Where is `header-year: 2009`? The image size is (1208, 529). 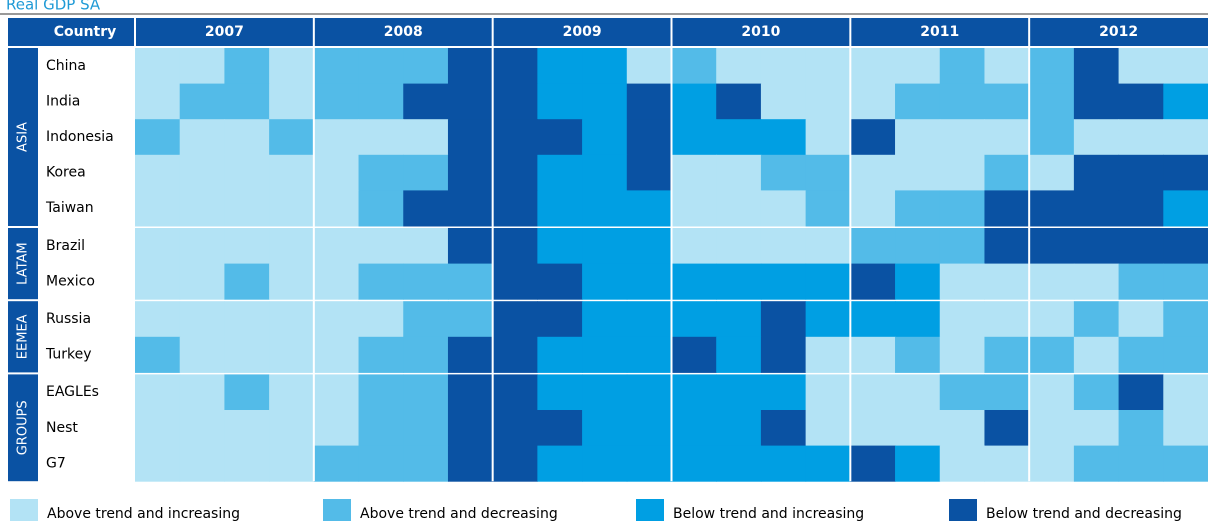 header-year: 2009 is located at coordinates (582, 32).